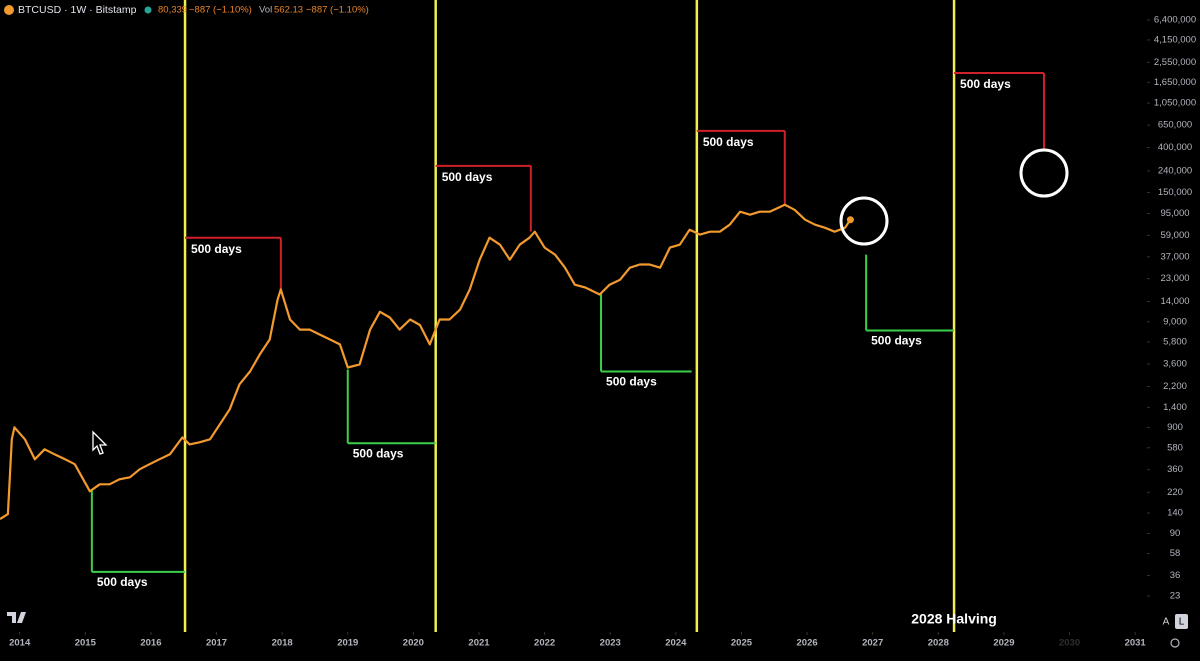  I want to click on symbol-icon, so click(9, 10).